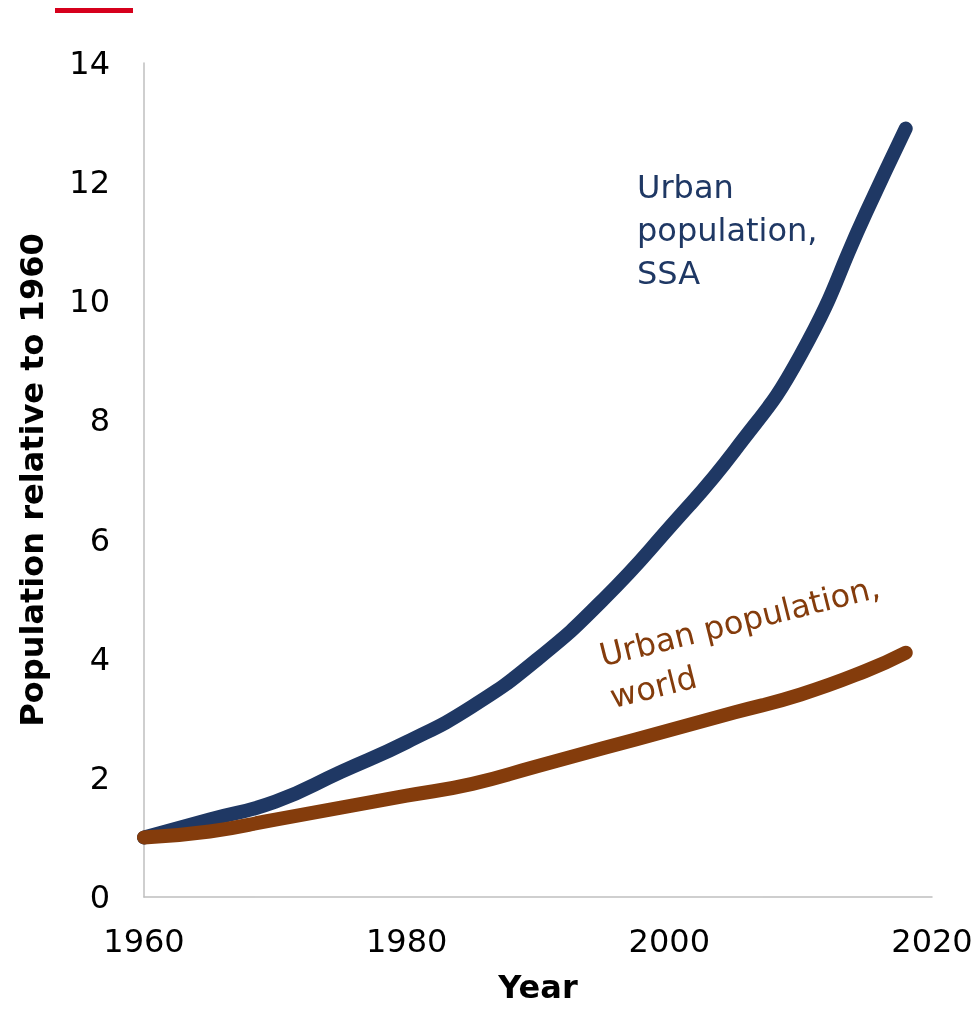  I want to click on y-tick-label: 4, so click(99, 658).